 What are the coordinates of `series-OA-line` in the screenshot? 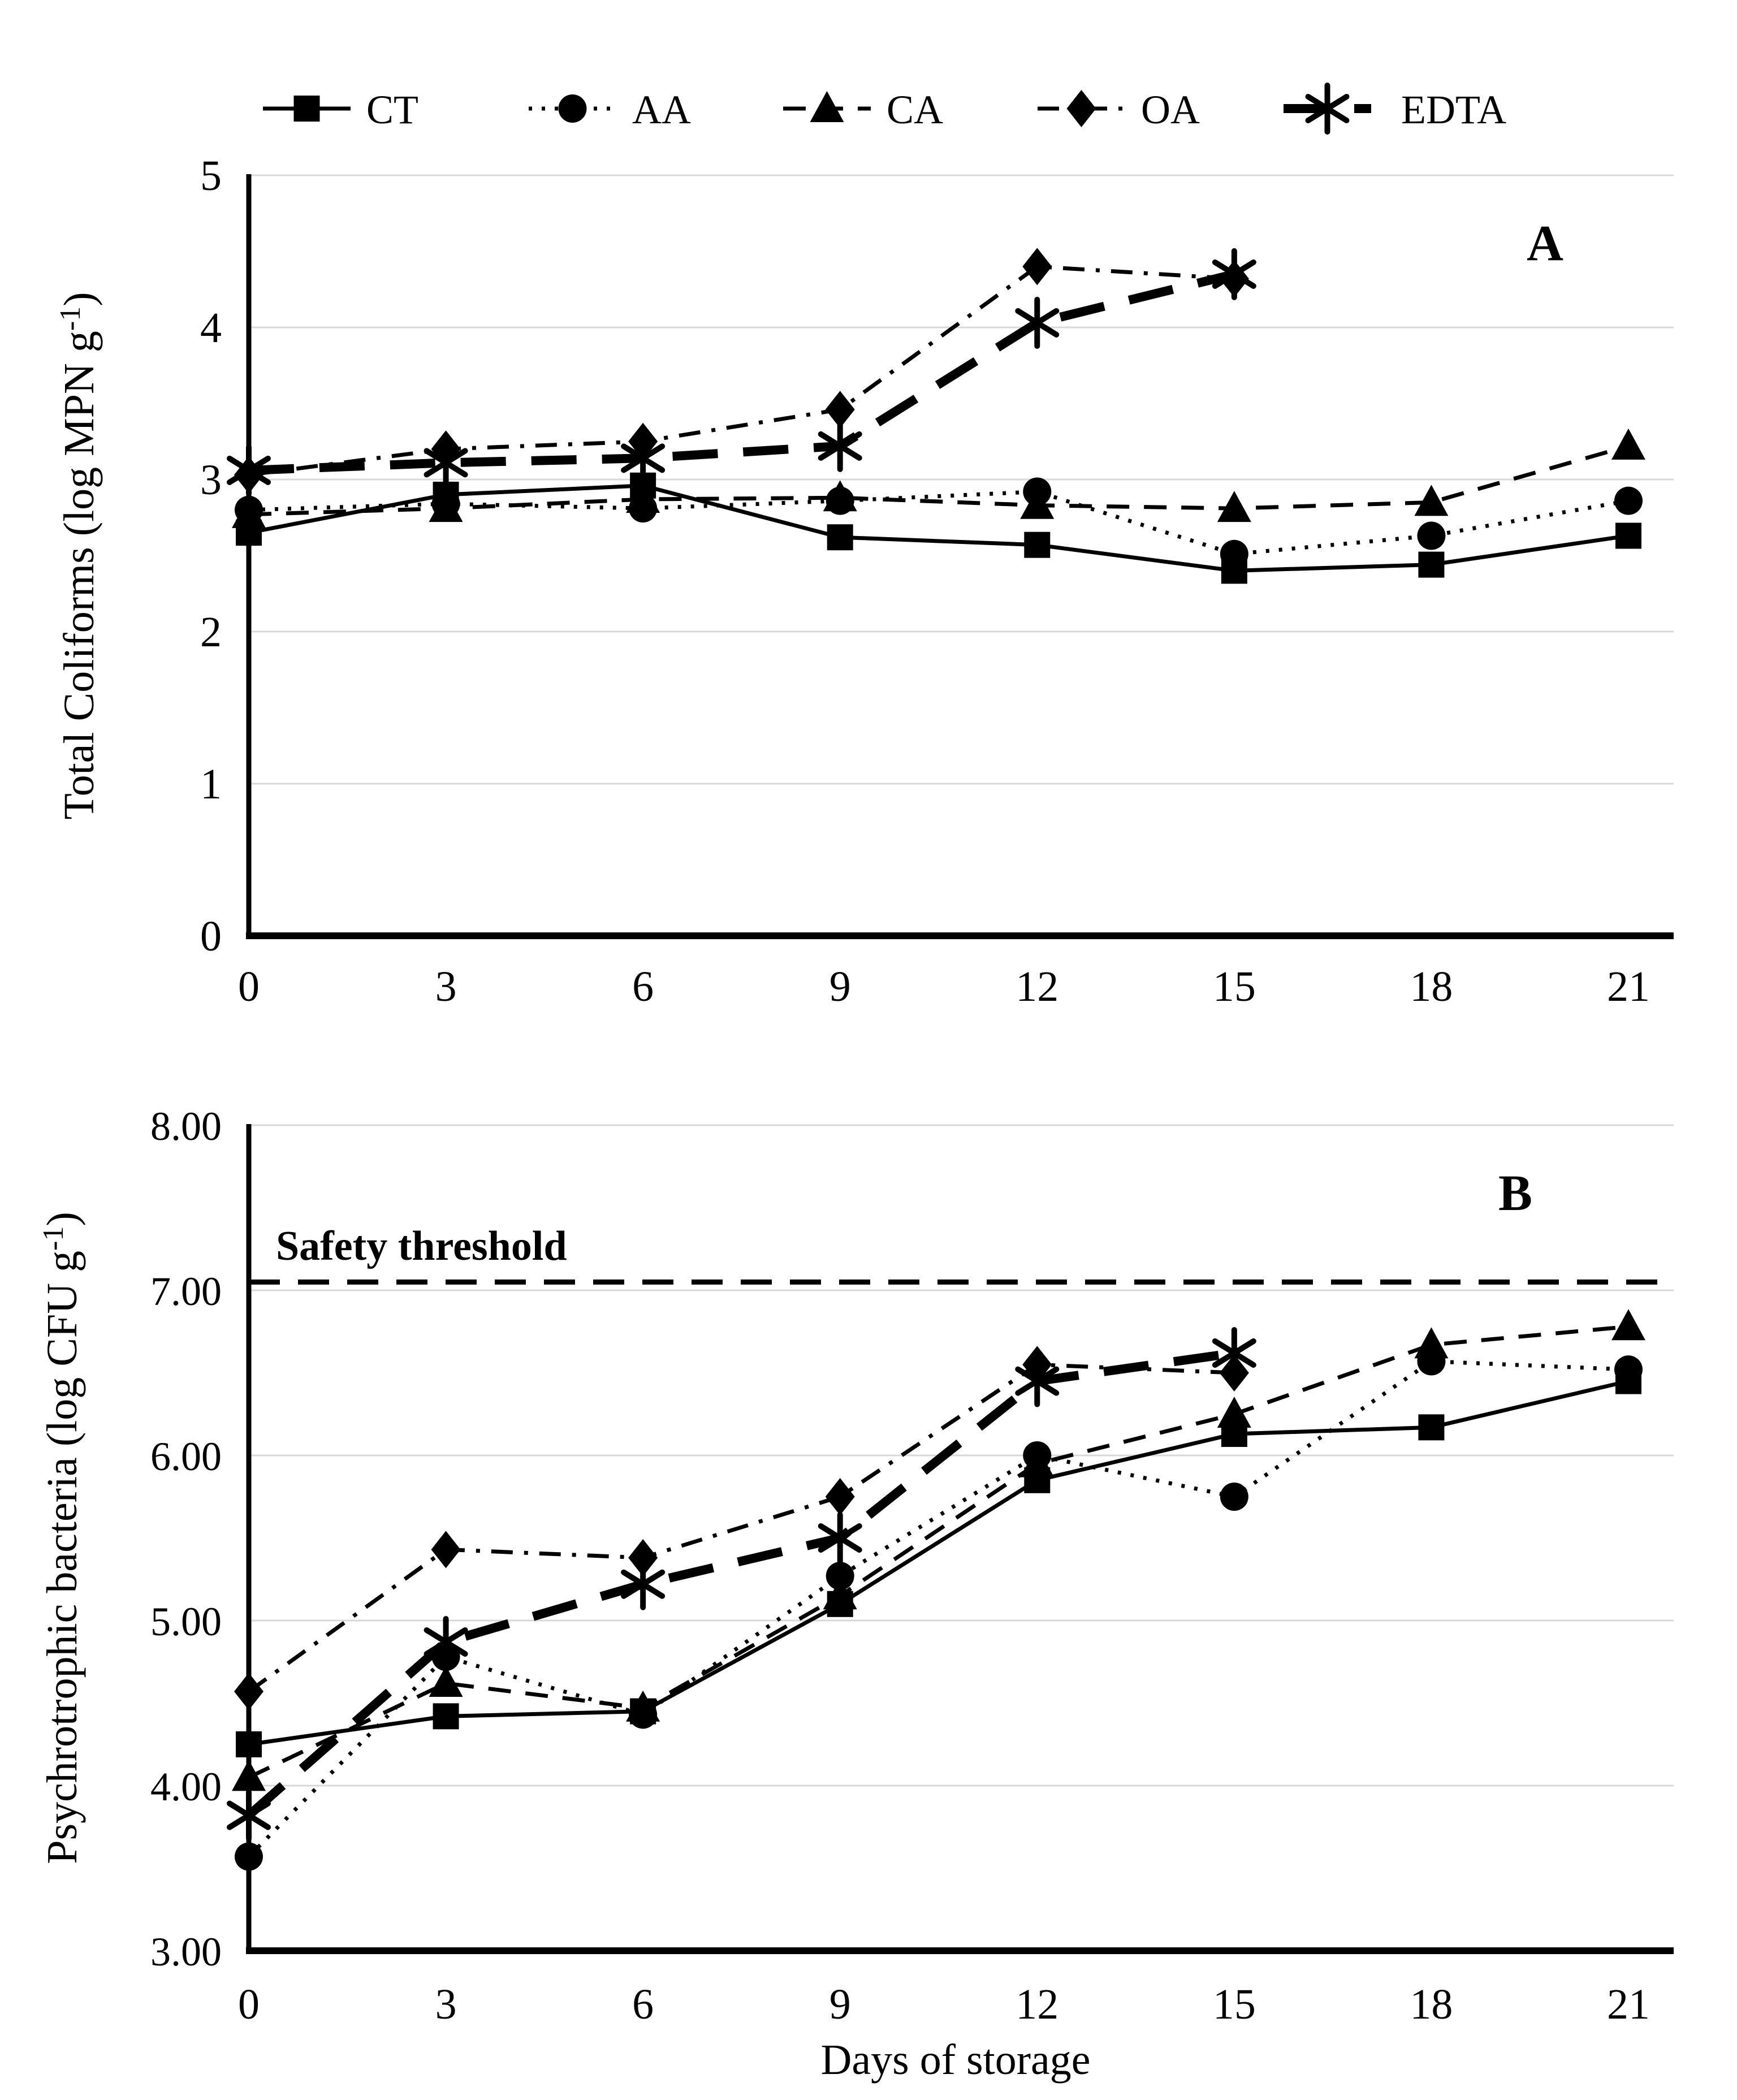 It's located at (741, 1527).